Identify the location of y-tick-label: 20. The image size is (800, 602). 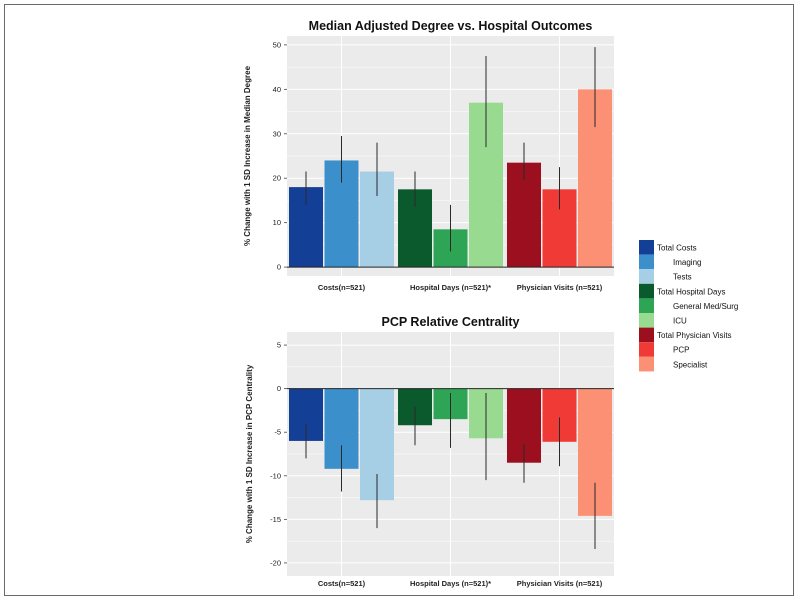
(277, 178).